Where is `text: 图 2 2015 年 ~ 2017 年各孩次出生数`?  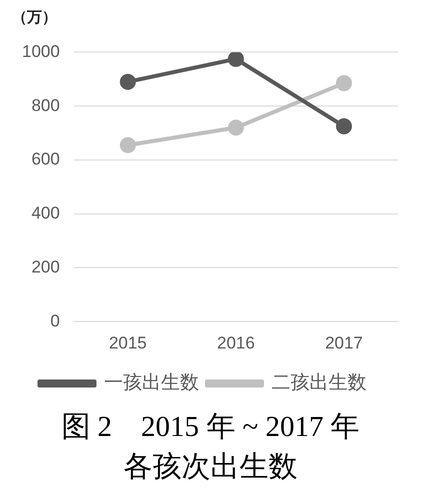
text: 图 2 2015 年 ~ 2017 年各孩次出生数 is located at coordinates (210, 447).